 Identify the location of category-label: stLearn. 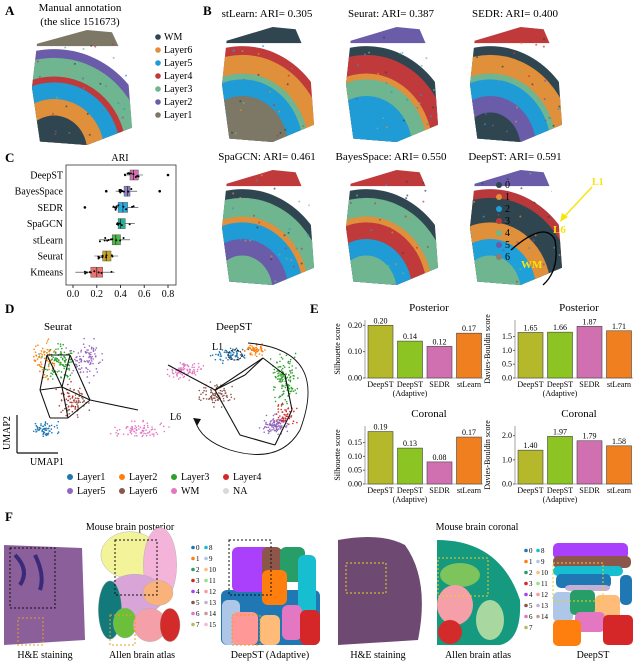
(48, 240).